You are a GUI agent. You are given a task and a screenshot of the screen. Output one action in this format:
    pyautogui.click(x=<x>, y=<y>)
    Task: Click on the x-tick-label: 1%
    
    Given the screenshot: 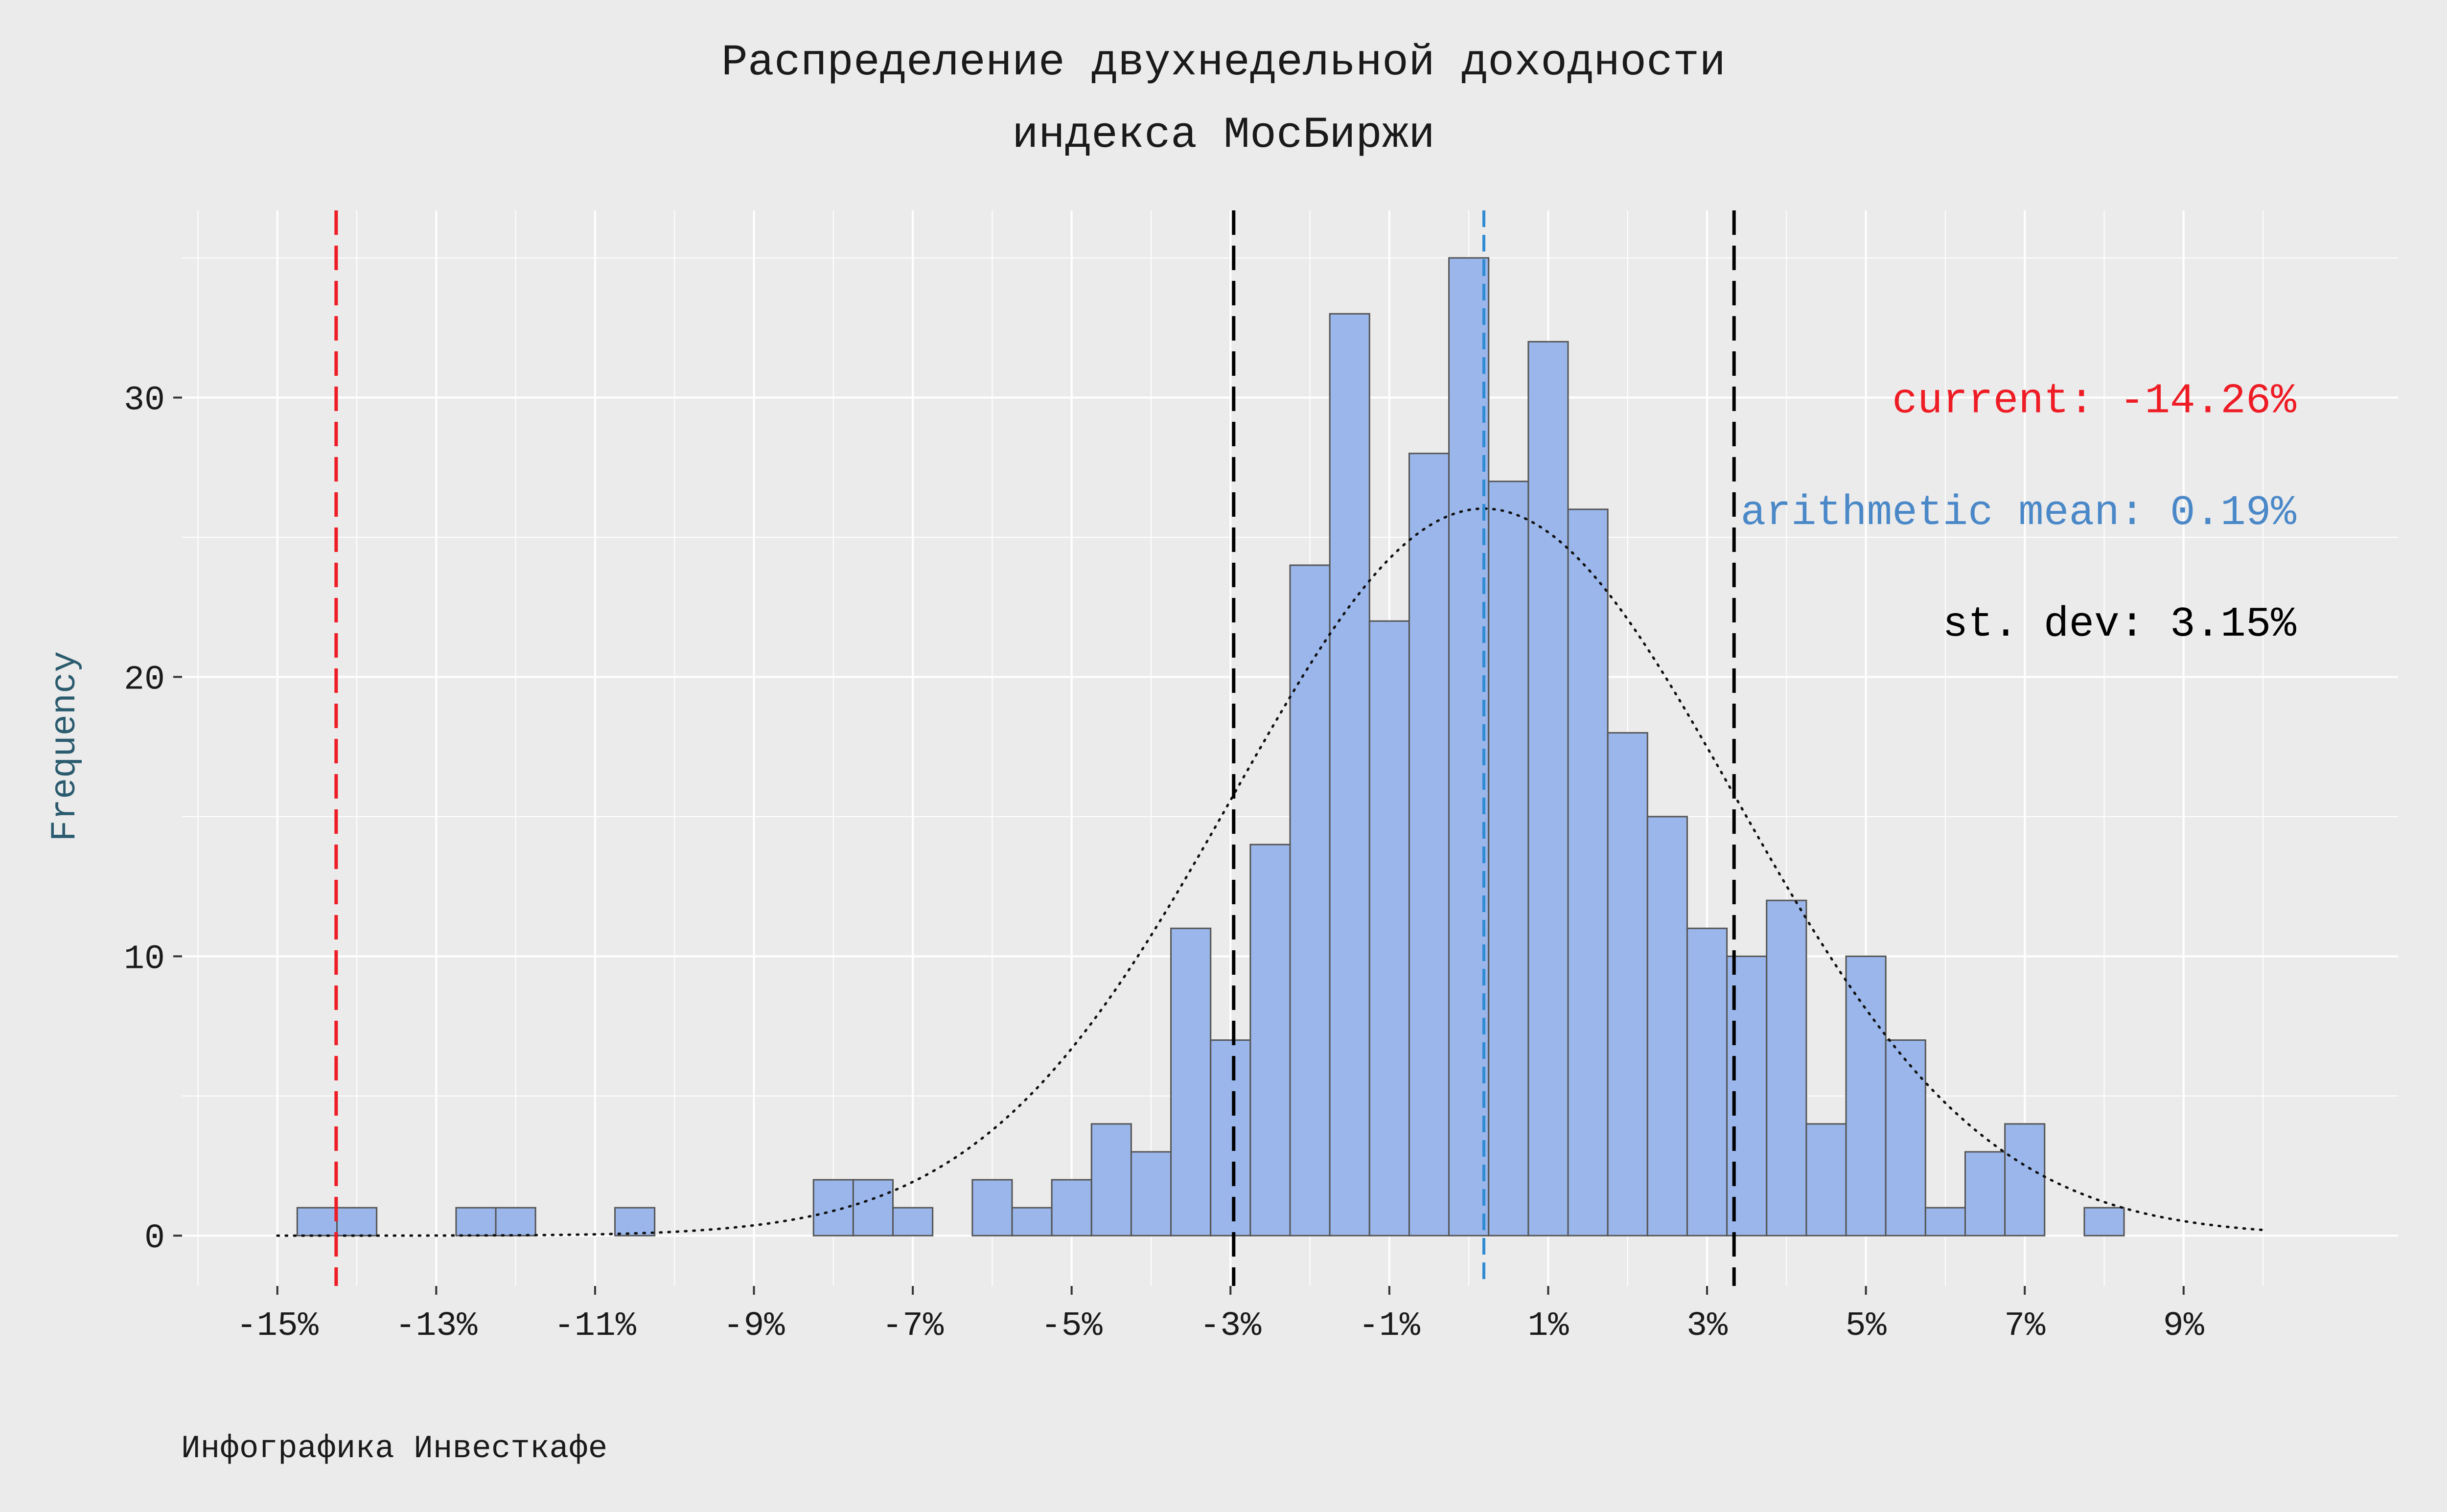 What is the action you would take?
    pyautogui.click(x=1548, y=1326)
    